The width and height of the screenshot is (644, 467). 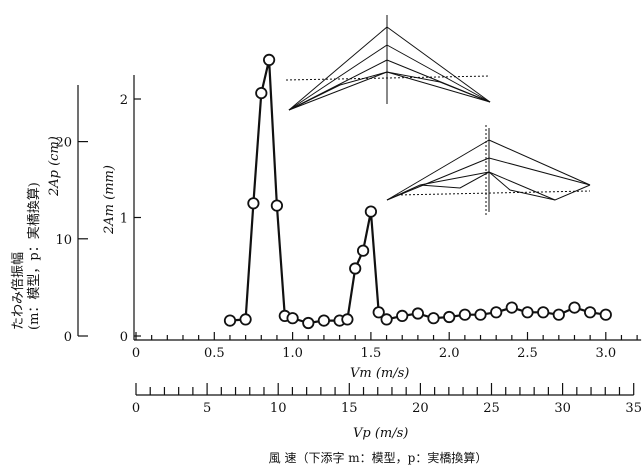 What do you see at coordinates (207, 408) in the screenshot?
I see `vp-tick-label: 5` at bounding box center [207, 408].